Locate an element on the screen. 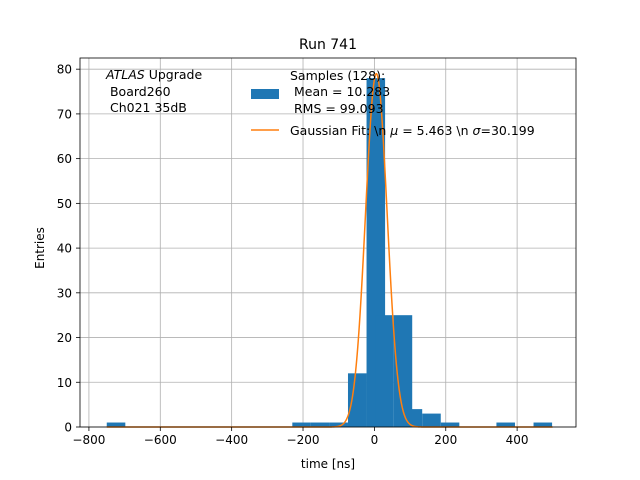 The image size is (640, 480). y-tick-label-7: 70 is located at coordinates (64, 114).